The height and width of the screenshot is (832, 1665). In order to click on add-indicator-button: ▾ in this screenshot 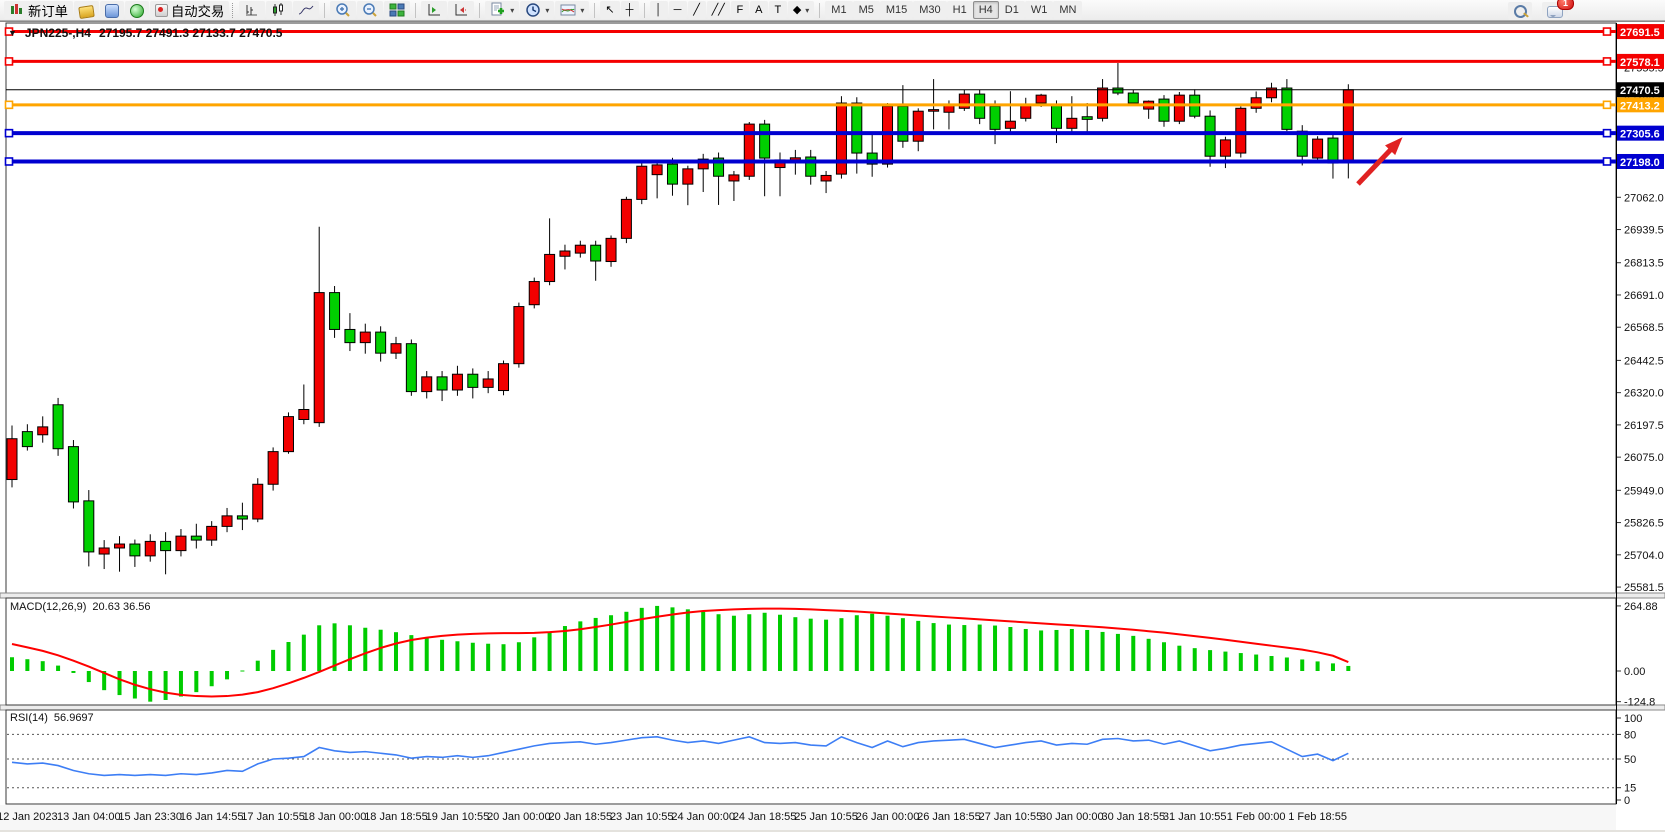, I will do `click(502, 10)`.